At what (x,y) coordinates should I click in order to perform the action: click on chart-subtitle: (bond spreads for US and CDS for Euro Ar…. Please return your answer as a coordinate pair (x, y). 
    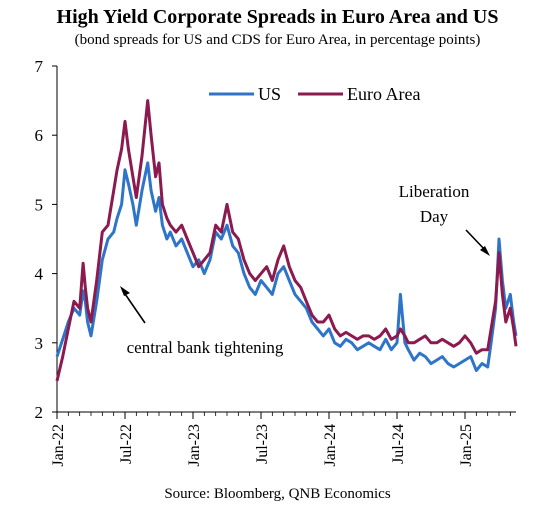
    Looking at the image, I should click on (277, 40).